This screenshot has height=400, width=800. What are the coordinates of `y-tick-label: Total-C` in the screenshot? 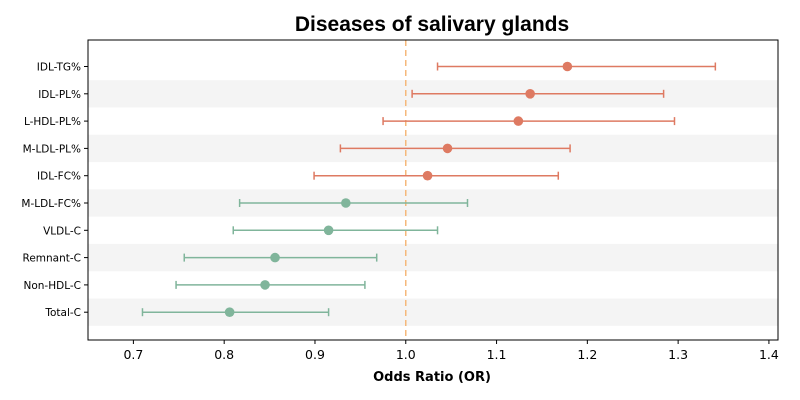 It's located at (62, 313).